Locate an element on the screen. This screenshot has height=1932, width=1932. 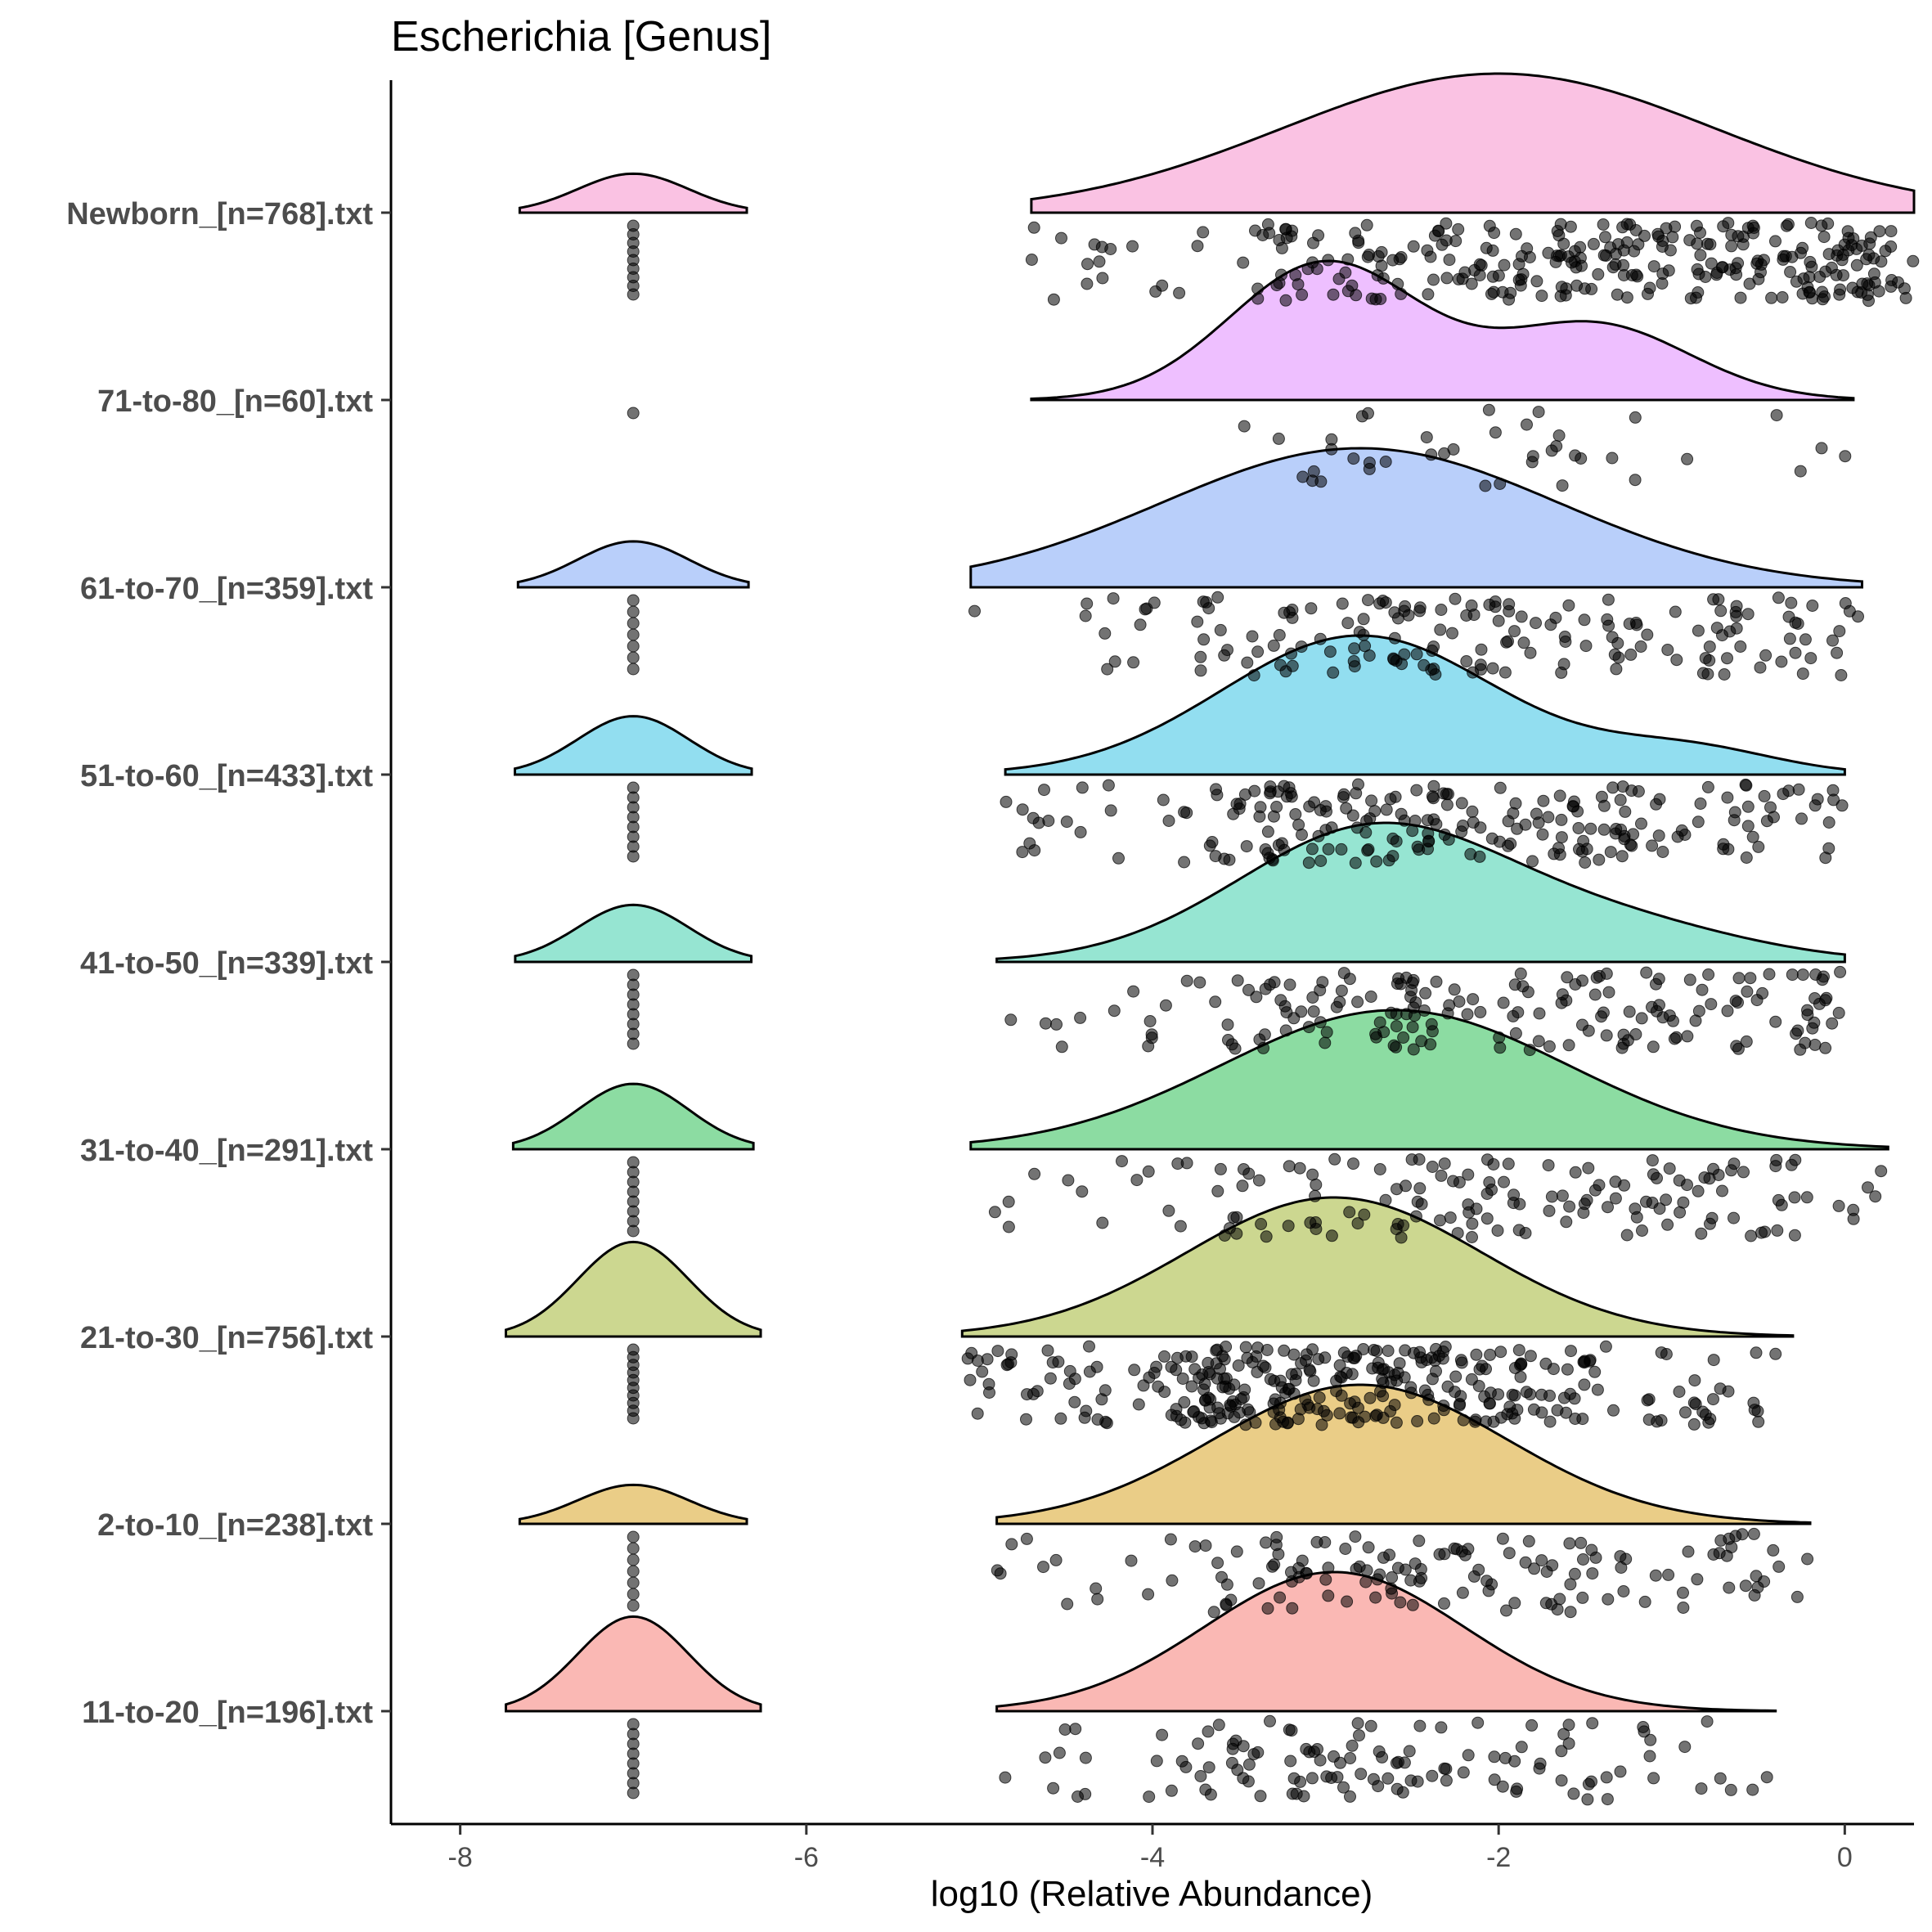
y-tick-label: 31-to-40_[n=291].txt is located at coordinates (227, 1151).